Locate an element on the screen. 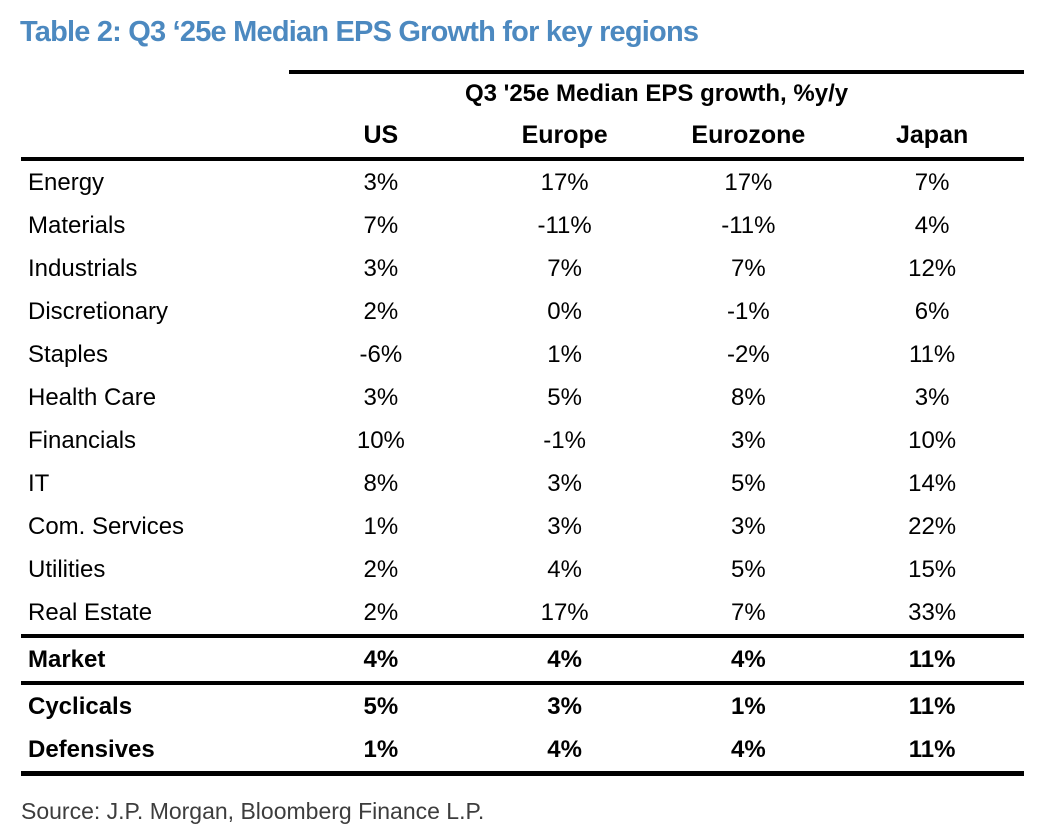 Image resolution: width=1042 pixels, height=828 pixels. row-label: Health Care is located at coordinates (92, 397).